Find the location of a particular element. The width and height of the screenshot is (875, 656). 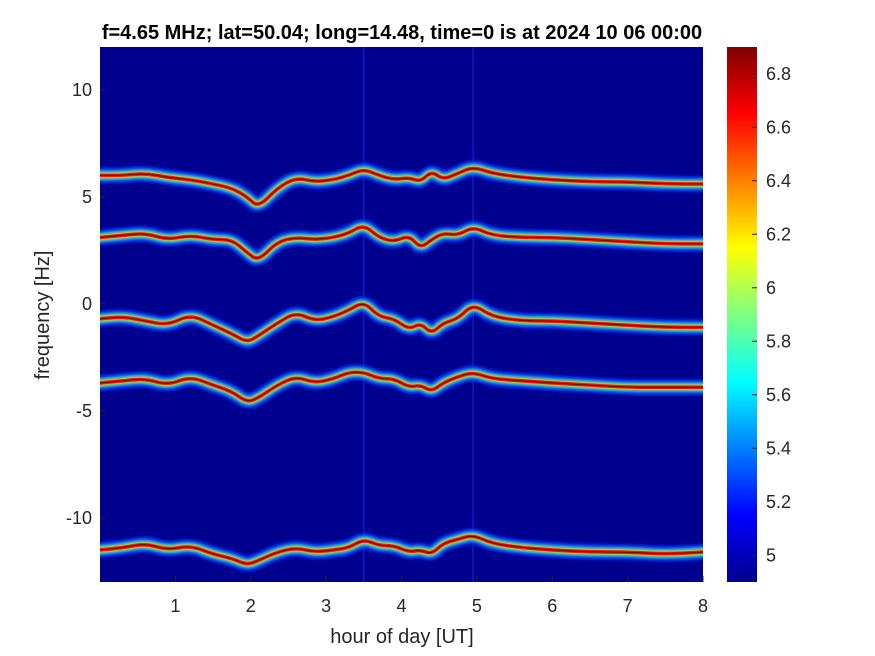

y-tick-label-4: 10 is located at coordinates (82, 90).